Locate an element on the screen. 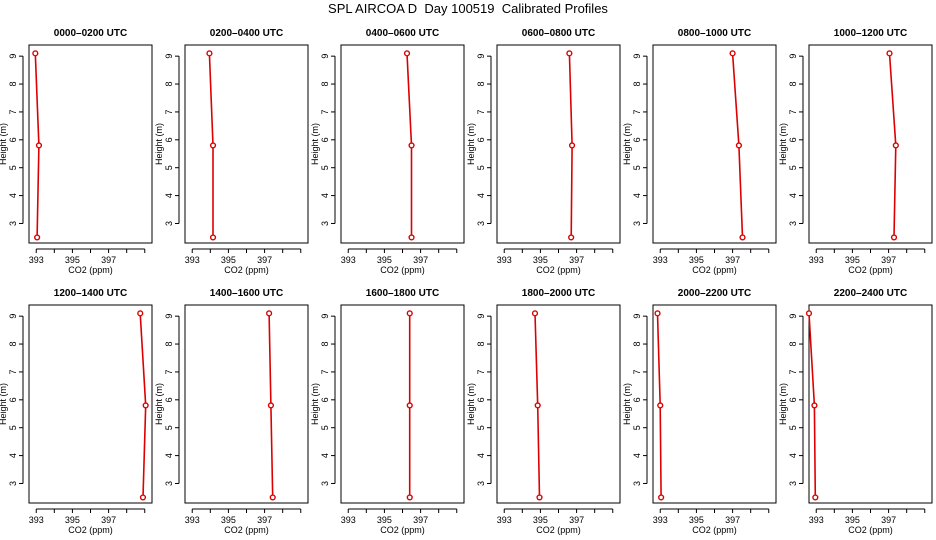  panel-title: 2200–2400 UTC is located at coordinates (870, 293).